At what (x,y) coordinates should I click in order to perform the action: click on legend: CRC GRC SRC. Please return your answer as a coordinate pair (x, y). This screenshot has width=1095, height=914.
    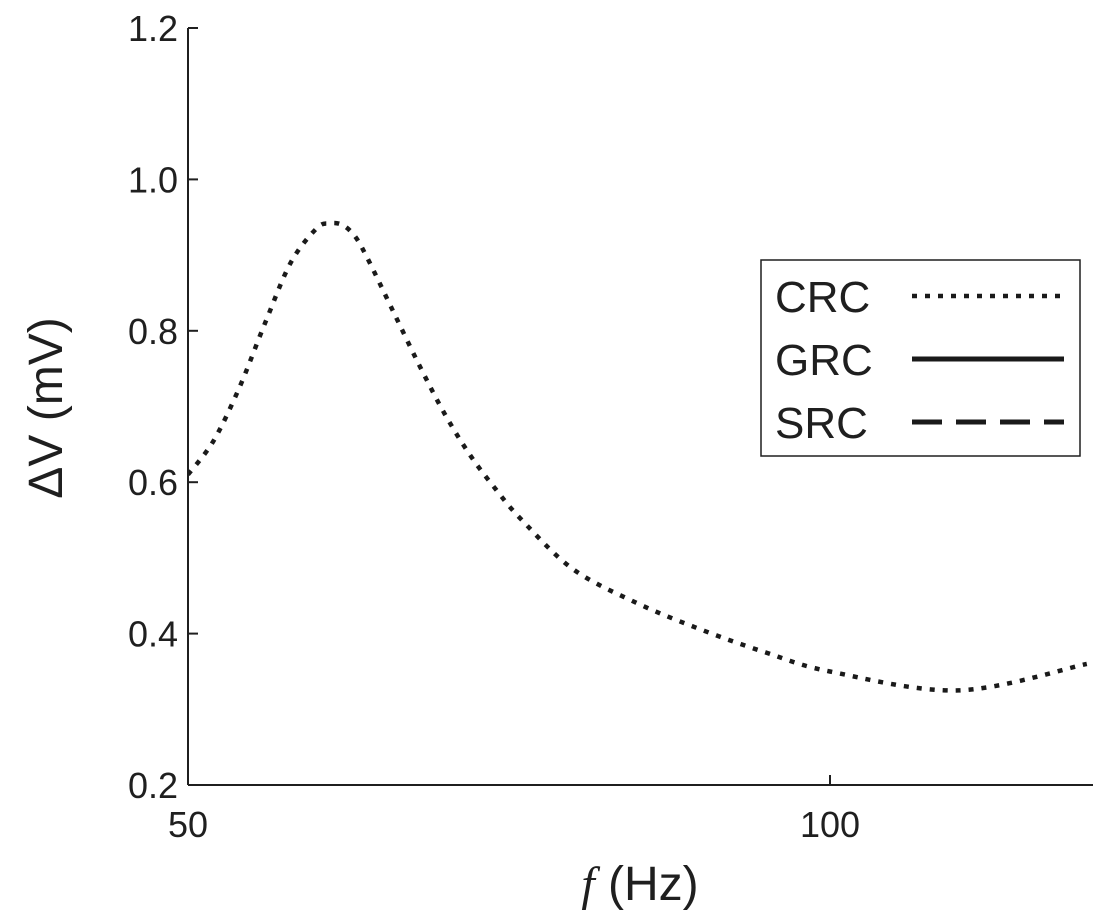
    Looking at the image, I should click on (920, 358).